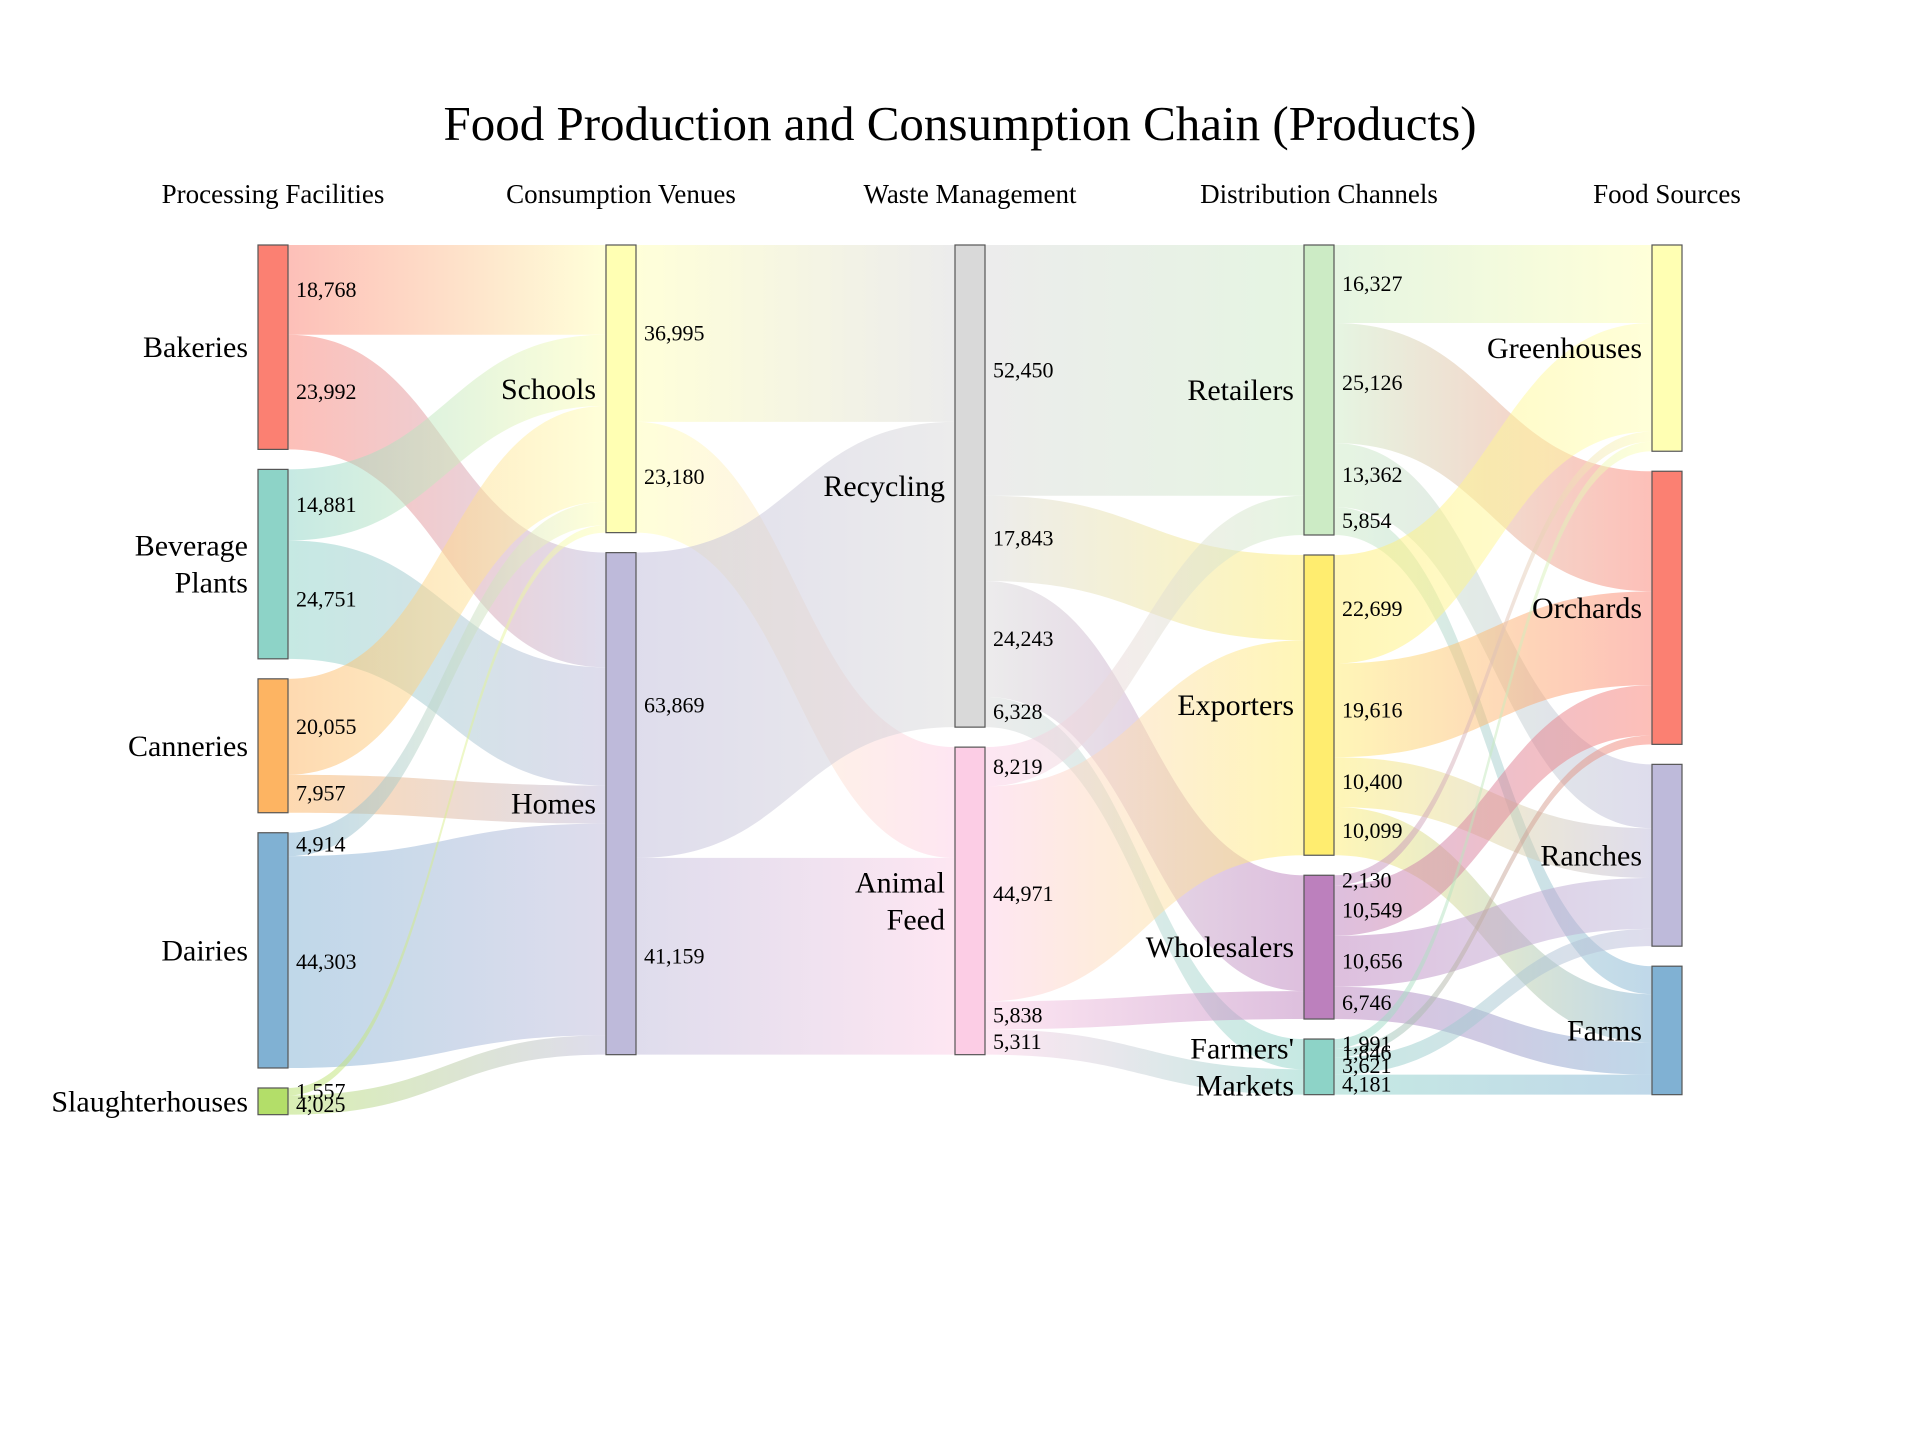  I want to click on link-value-label: 52,450, so click(1023, 369).